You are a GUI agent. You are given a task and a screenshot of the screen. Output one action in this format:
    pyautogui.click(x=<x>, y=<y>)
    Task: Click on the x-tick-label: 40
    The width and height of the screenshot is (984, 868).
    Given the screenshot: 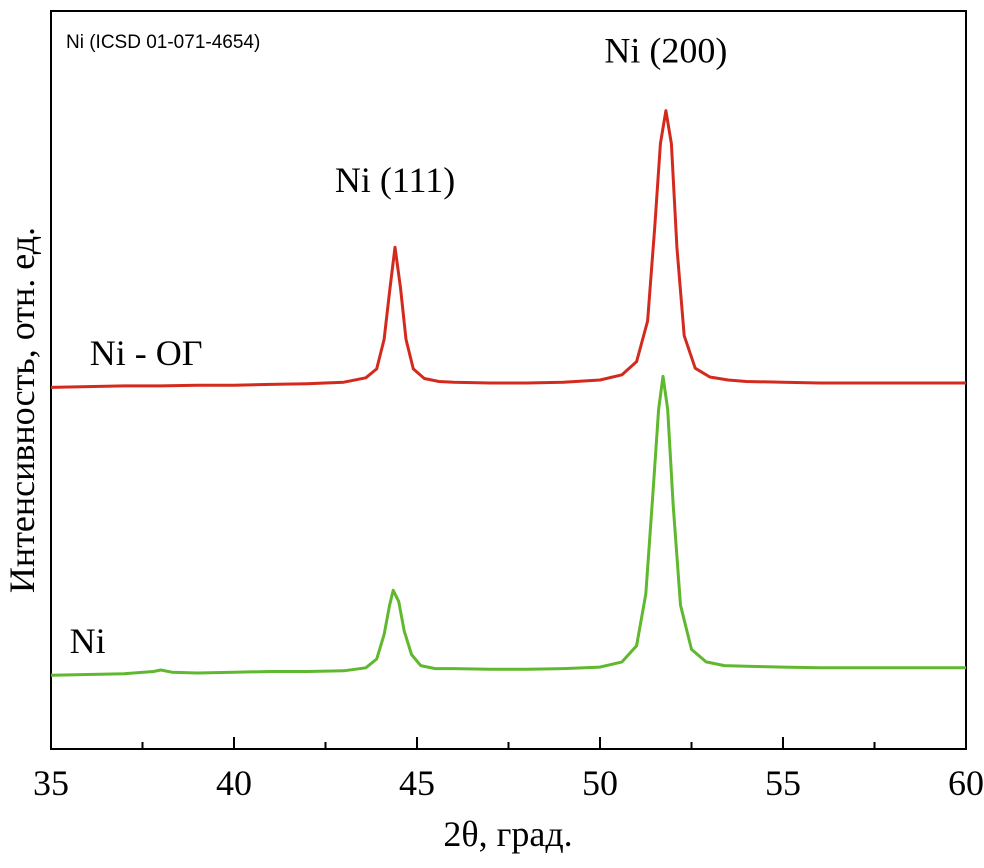 What is the action you would take?
    pyautogui.click(x=234, y=783)
    